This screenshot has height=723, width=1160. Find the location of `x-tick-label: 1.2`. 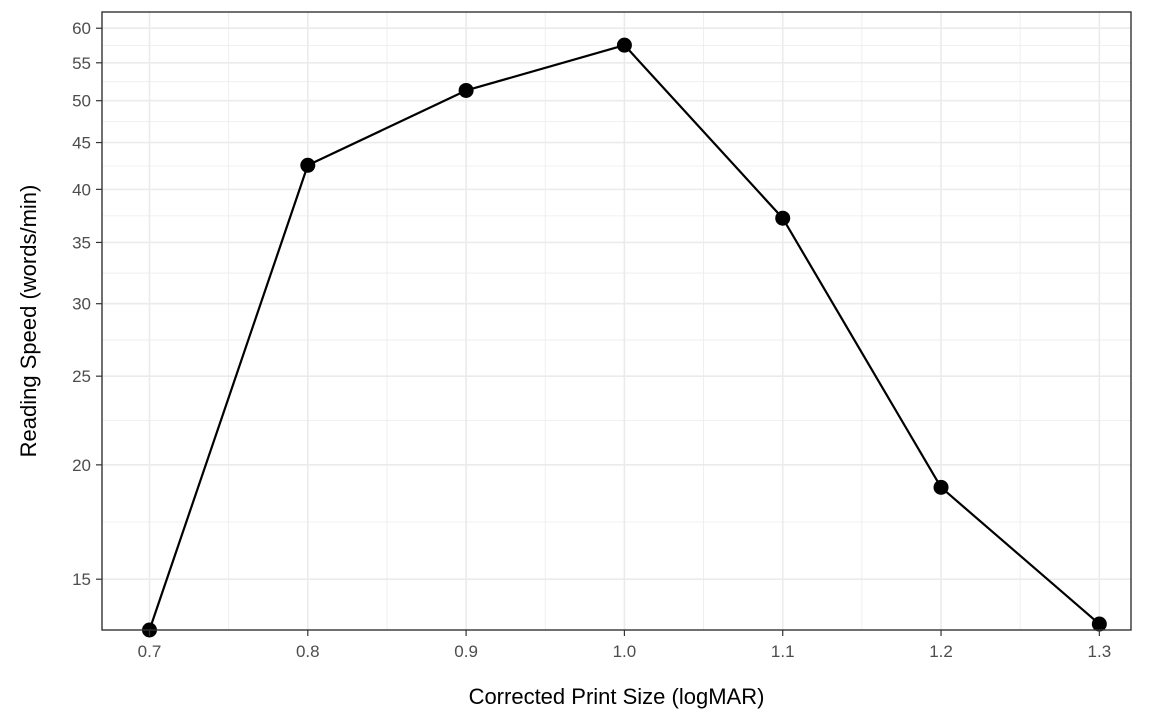

x-tick-label: 1.2 is located at coordinates (941, 651).